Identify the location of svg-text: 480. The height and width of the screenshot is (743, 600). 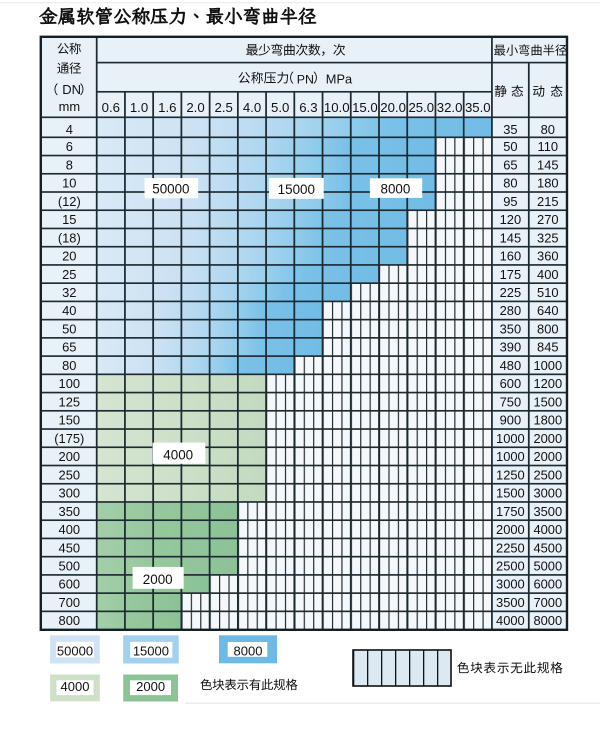
(511, 365).